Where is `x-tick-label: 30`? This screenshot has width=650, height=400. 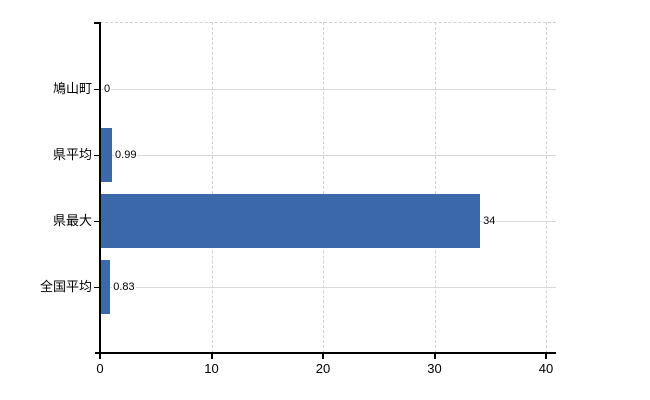 x-tick-label: 30 is located at coordinates (434, 368).